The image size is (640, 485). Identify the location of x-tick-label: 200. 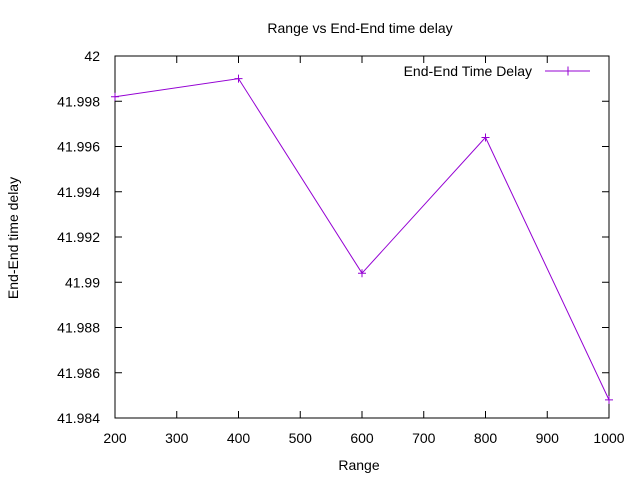
(115, 438).